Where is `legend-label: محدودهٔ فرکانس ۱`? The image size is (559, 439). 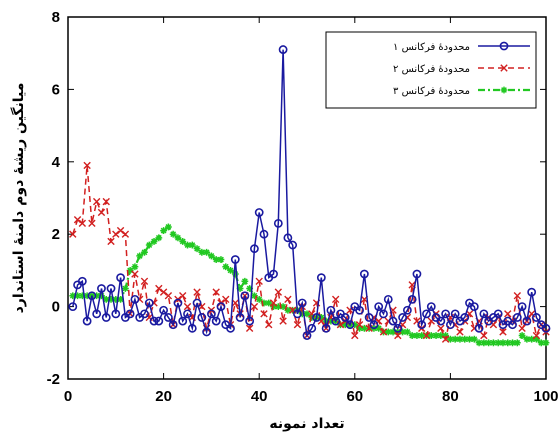
legend-label: محدودهٔ فرکانس ۱ is located at coordinates (431, 47).